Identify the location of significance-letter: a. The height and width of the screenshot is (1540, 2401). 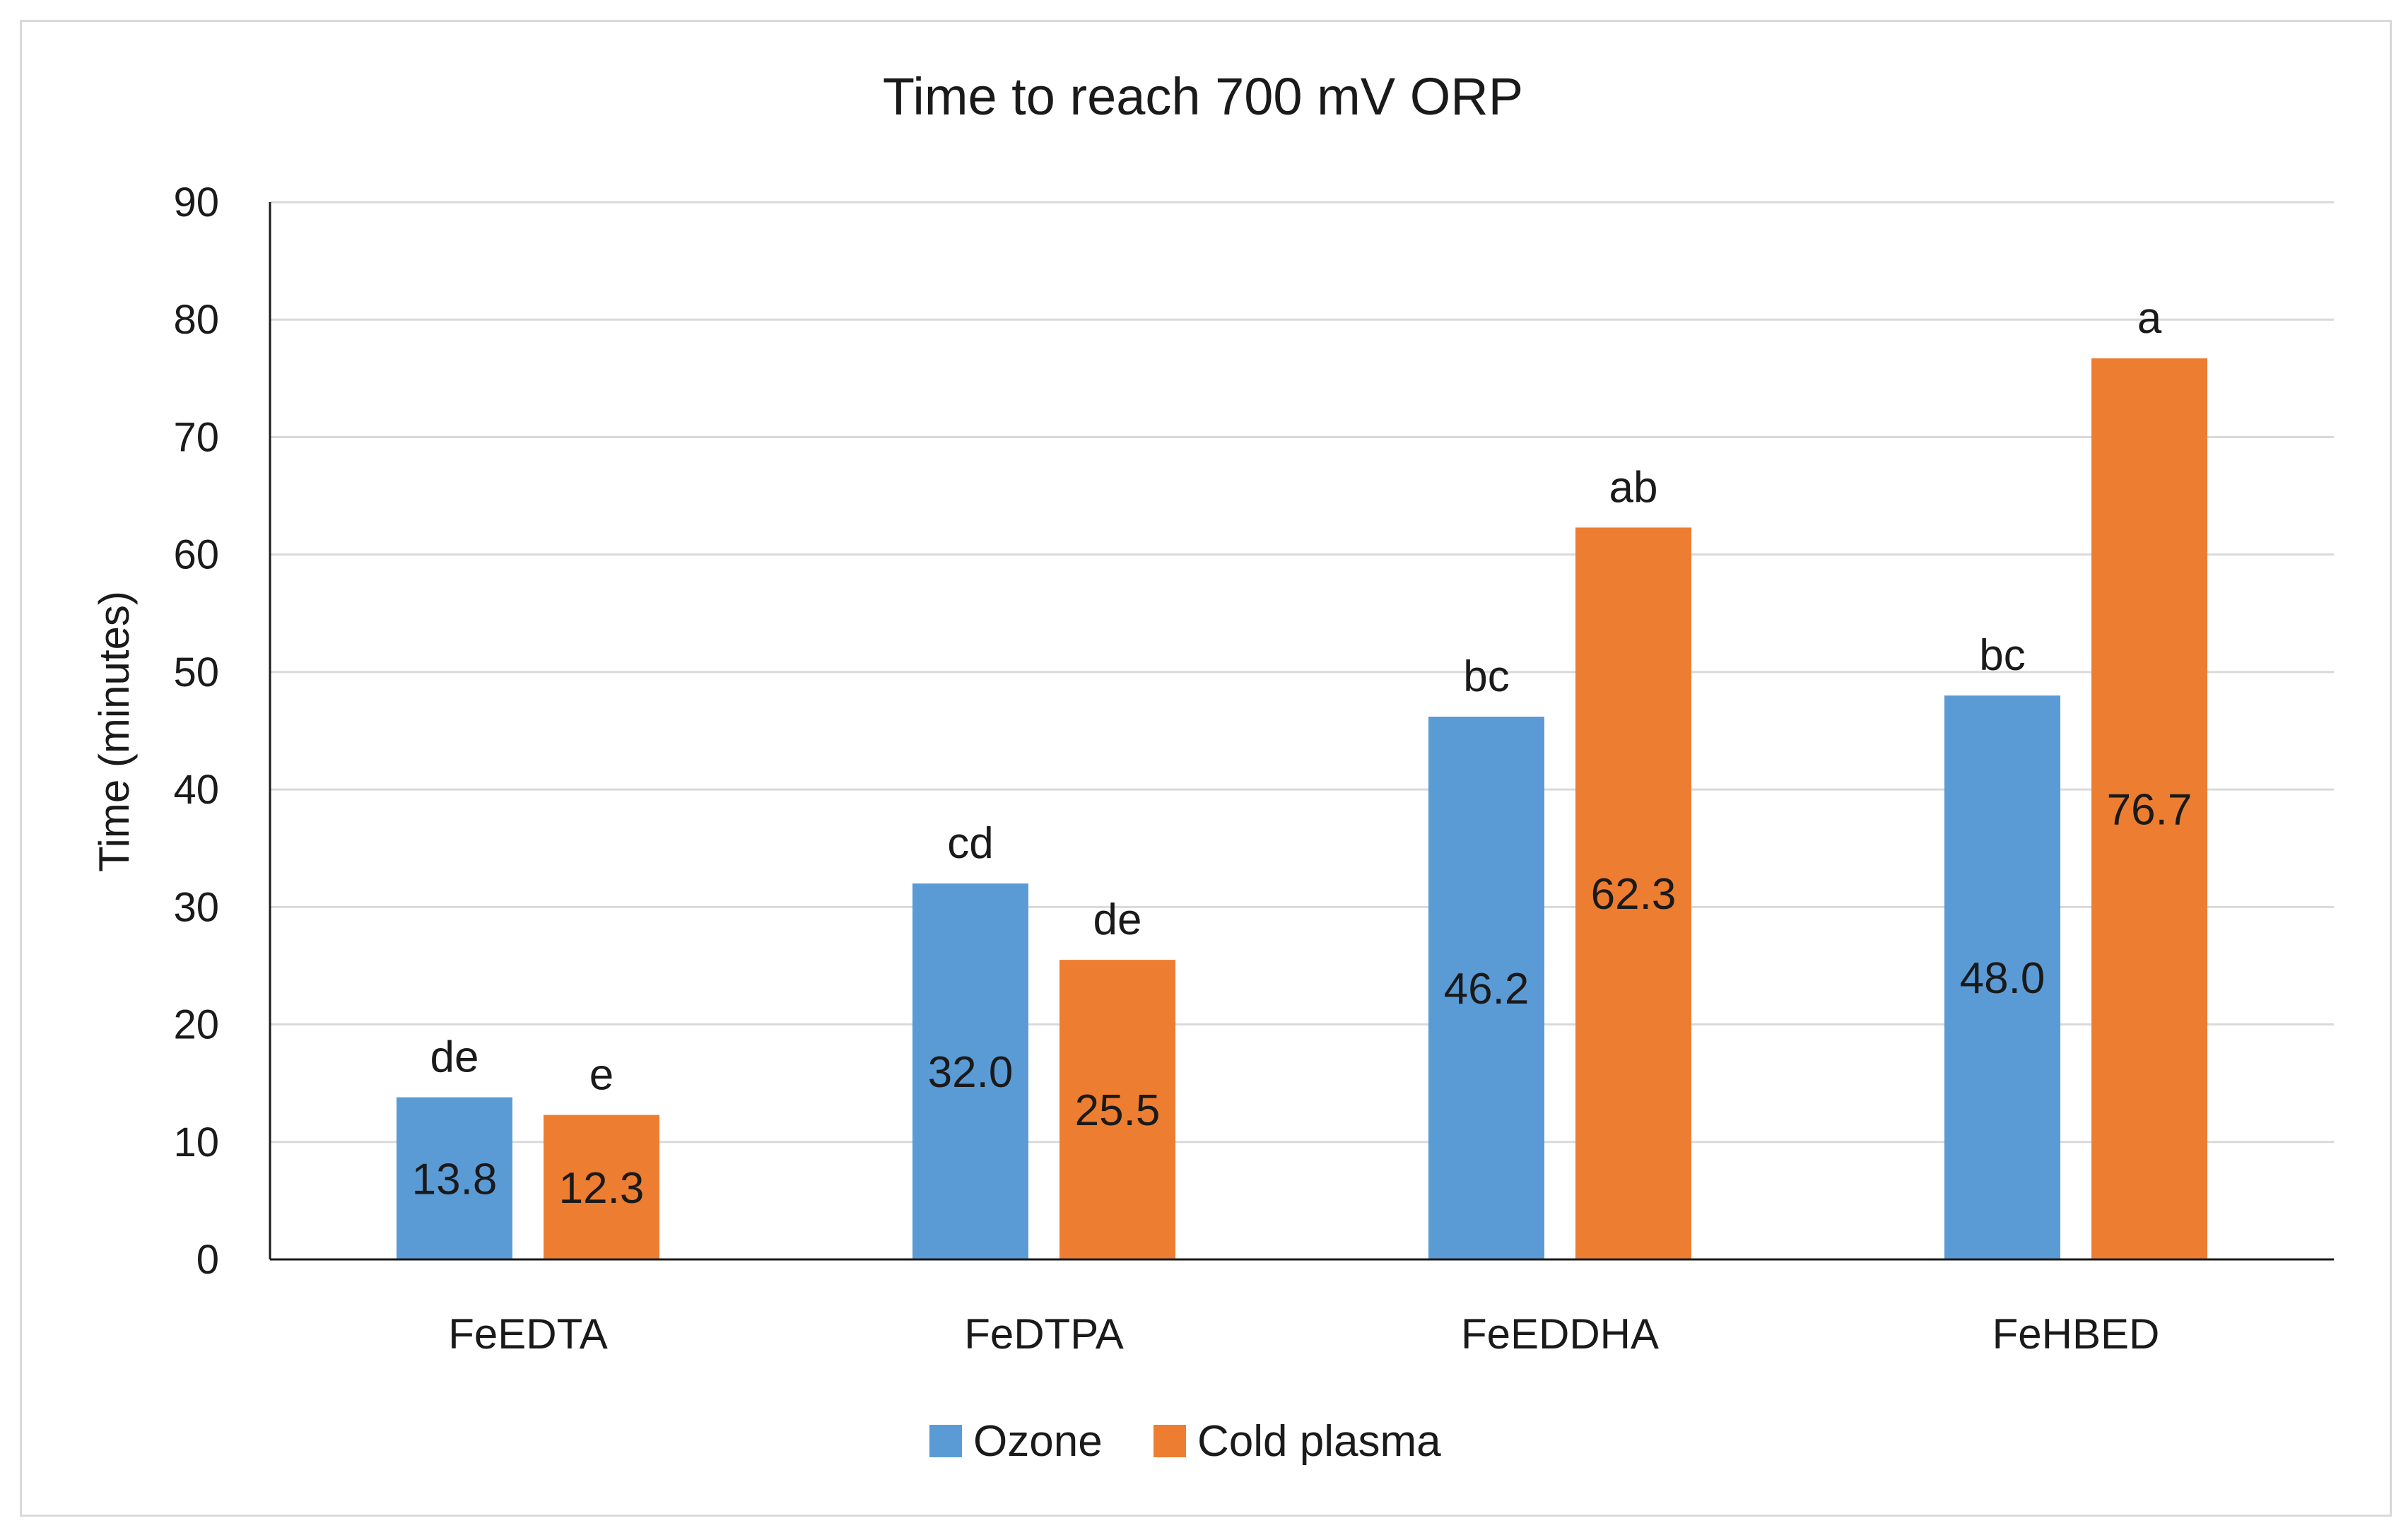
(2149, 318).